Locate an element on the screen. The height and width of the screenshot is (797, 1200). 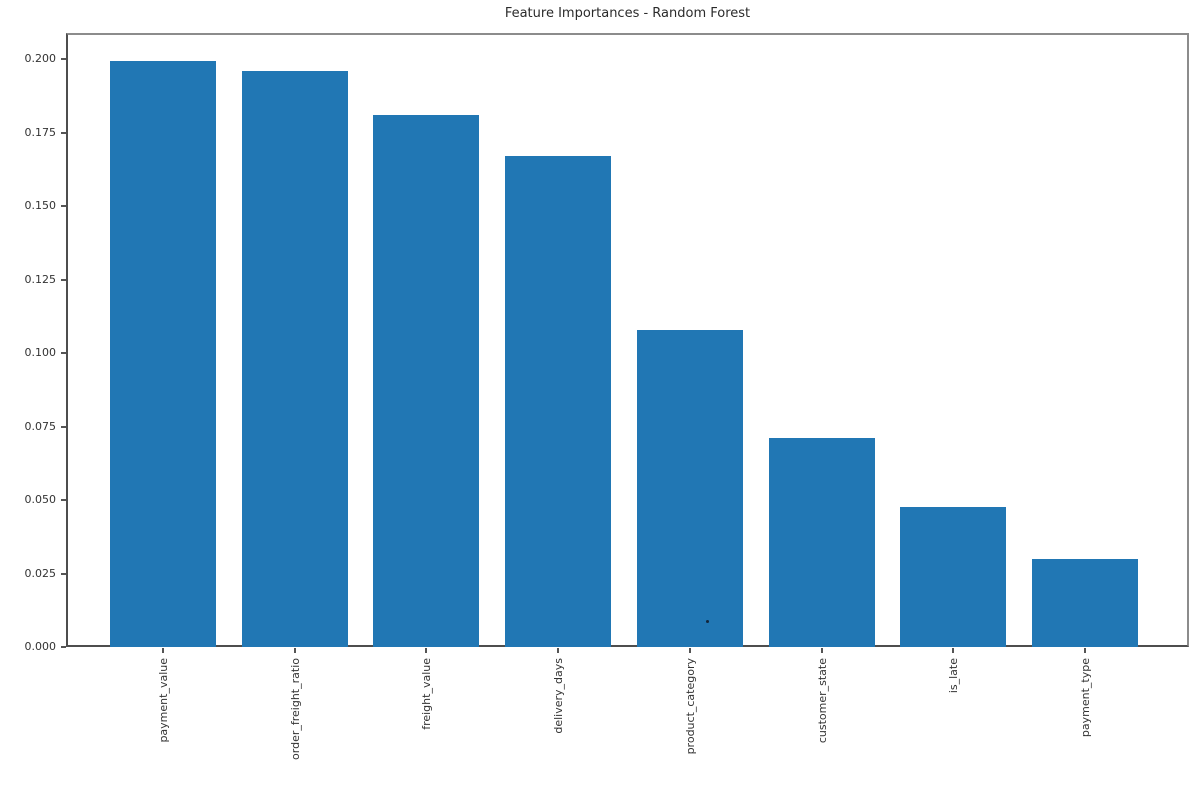
bar-payment_value is located at coordinates (163, 353).